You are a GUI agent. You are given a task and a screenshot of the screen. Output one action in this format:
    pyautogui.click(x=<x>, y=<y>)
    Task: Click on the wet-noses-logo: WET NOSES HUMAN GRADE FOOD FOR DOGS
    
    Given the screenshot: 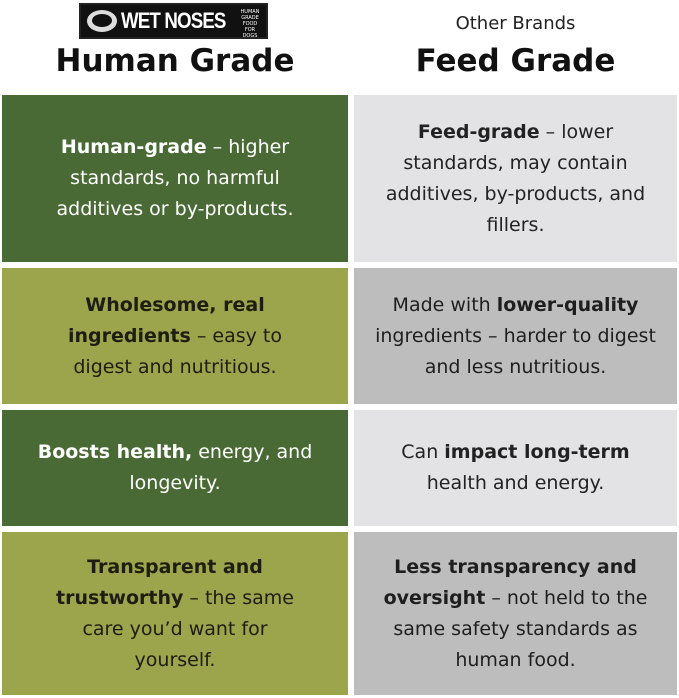 What is the action you would take?
    pyautogui.click(x=173, y=21)
    